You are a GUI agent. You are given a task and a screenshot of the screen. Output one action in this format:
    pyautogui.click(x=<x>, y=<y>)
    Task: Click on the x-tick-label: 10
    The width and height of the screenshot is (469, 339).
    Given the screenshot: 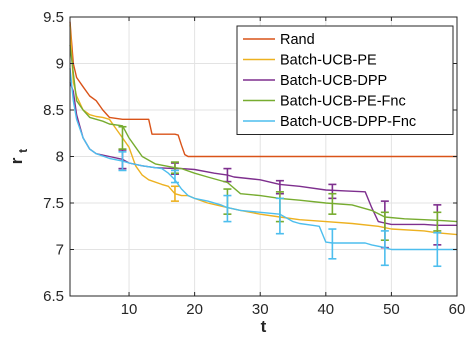 What is the action you would take?
    pyautogui.click(x=129, y=309)
    